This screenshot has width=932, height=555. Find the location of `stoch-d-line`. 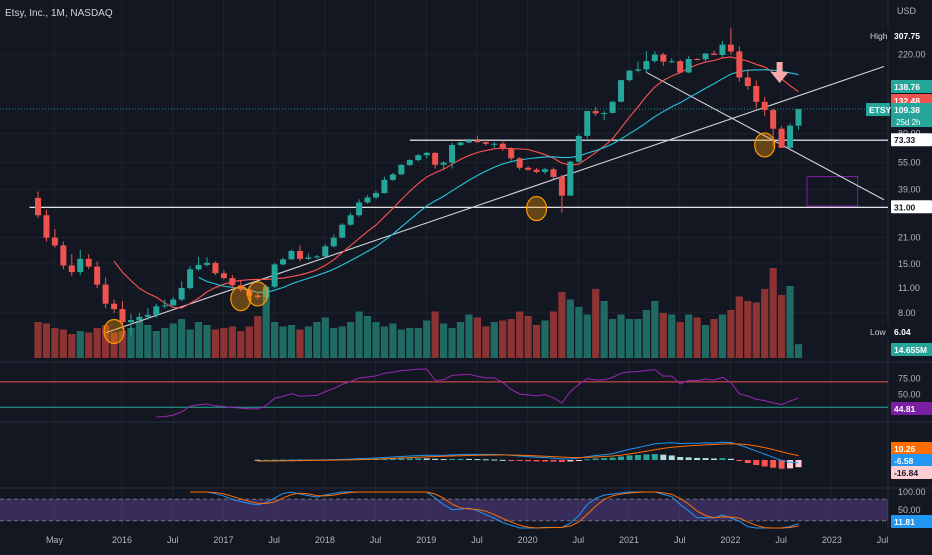

stoch-d-line is located at coordinates (494, 510).